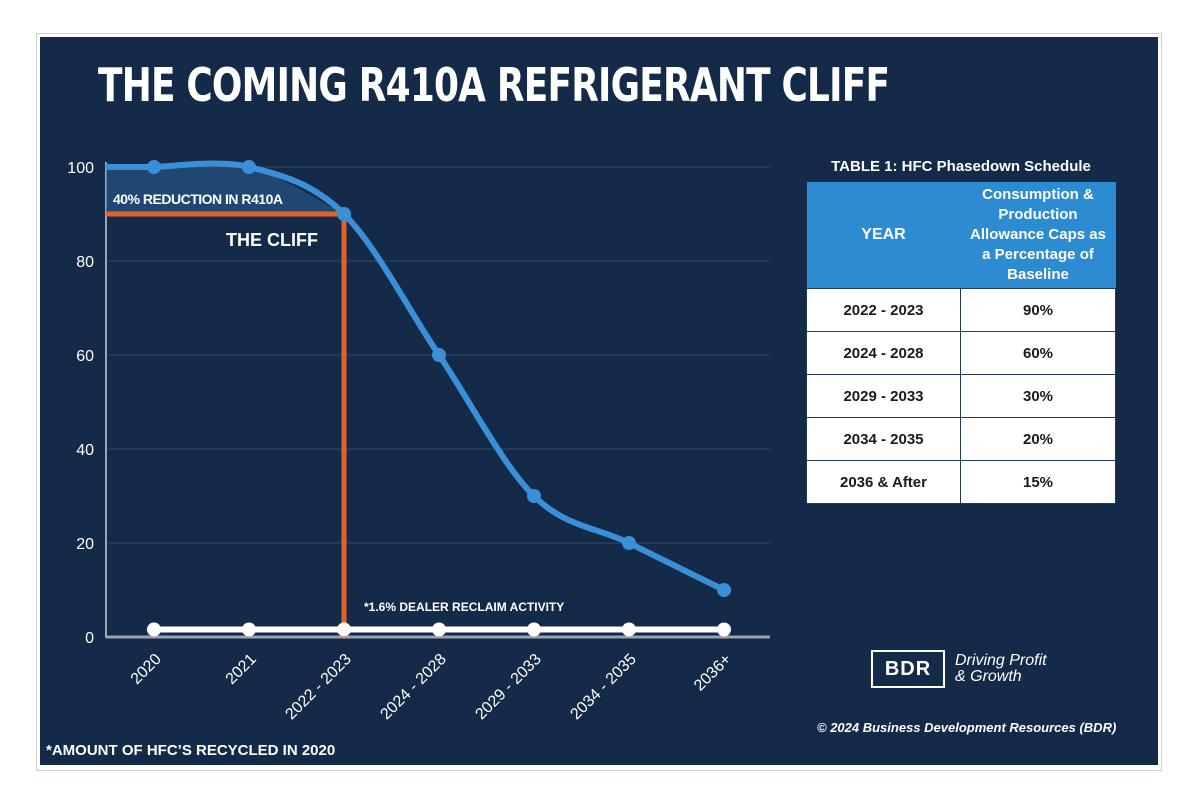 Image resolution: width=1200 pixels, height=800 pixels. What do you see at coordinates (883, 310) in the screenshot?
I see `table-cell-year: 2022 - 2023` at bounding box center [883, 310].